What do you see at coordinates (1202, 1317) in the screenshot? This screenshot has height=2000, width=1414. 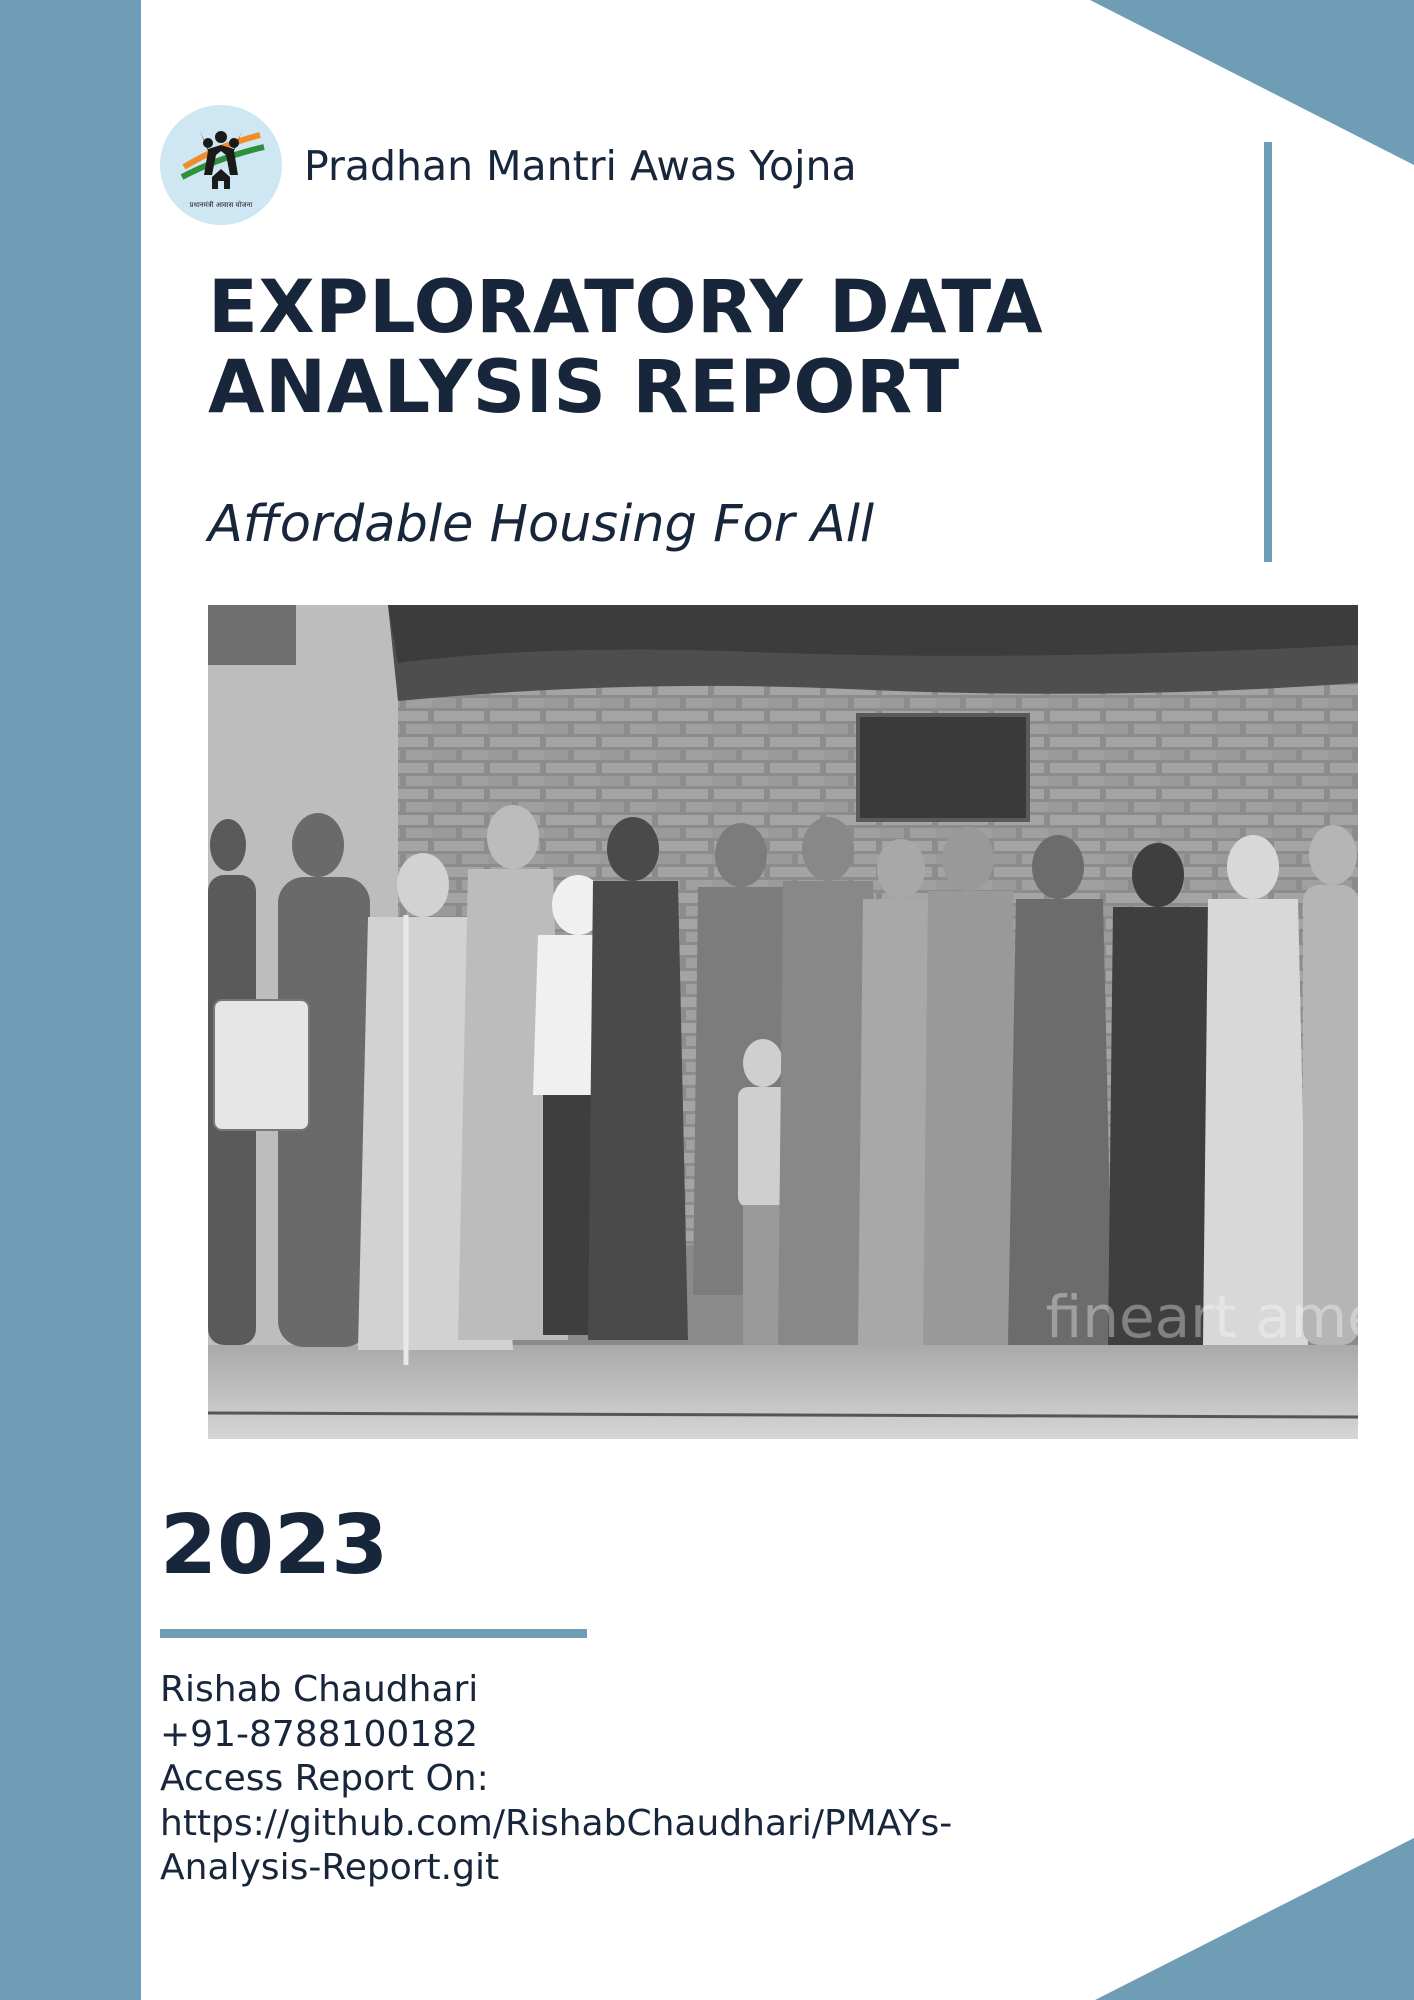 I see `photo-watermark: fineart america` at bounding box center [1202, 1317].